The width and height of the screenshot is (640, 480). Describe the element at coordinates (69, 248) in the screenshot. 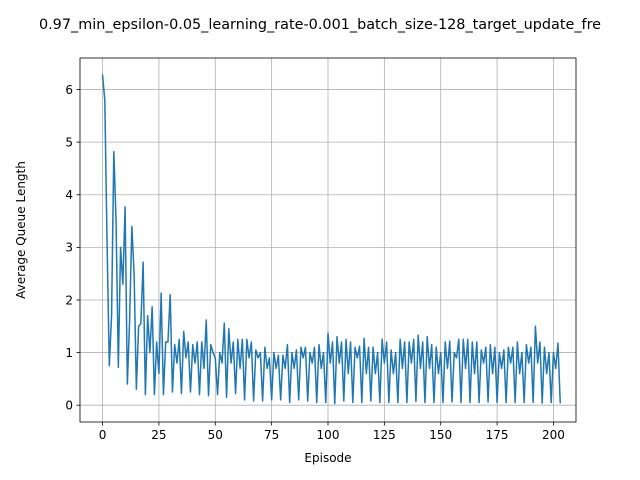

I see `y-tick-label: 3` at that location.